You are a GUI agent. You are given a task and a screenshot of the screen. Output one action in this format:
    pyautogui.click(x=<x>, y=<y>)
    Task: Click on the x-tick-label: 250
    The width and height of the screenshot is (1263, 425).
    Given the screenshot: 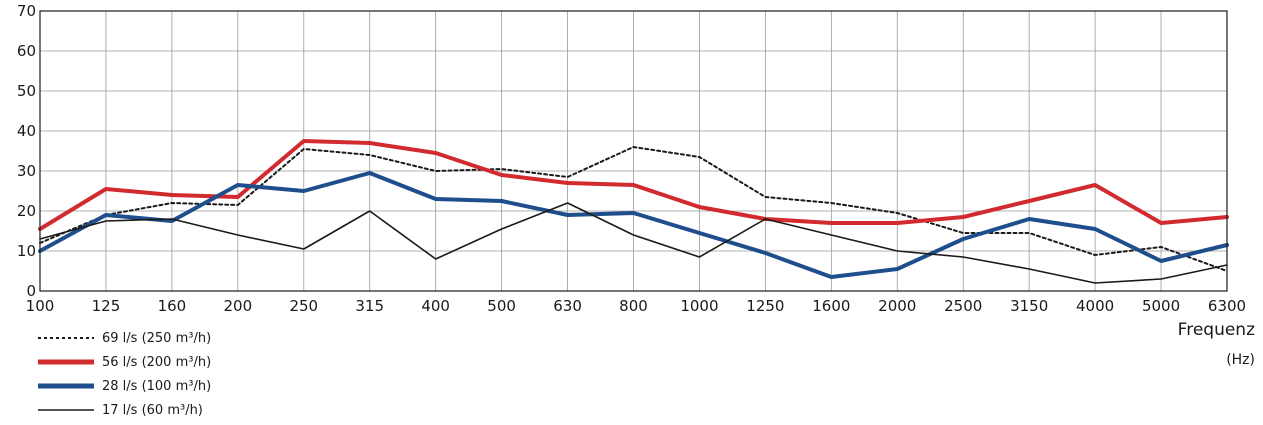 What is the action you would take?
    pyautogui.click(x=303, y=306)
    